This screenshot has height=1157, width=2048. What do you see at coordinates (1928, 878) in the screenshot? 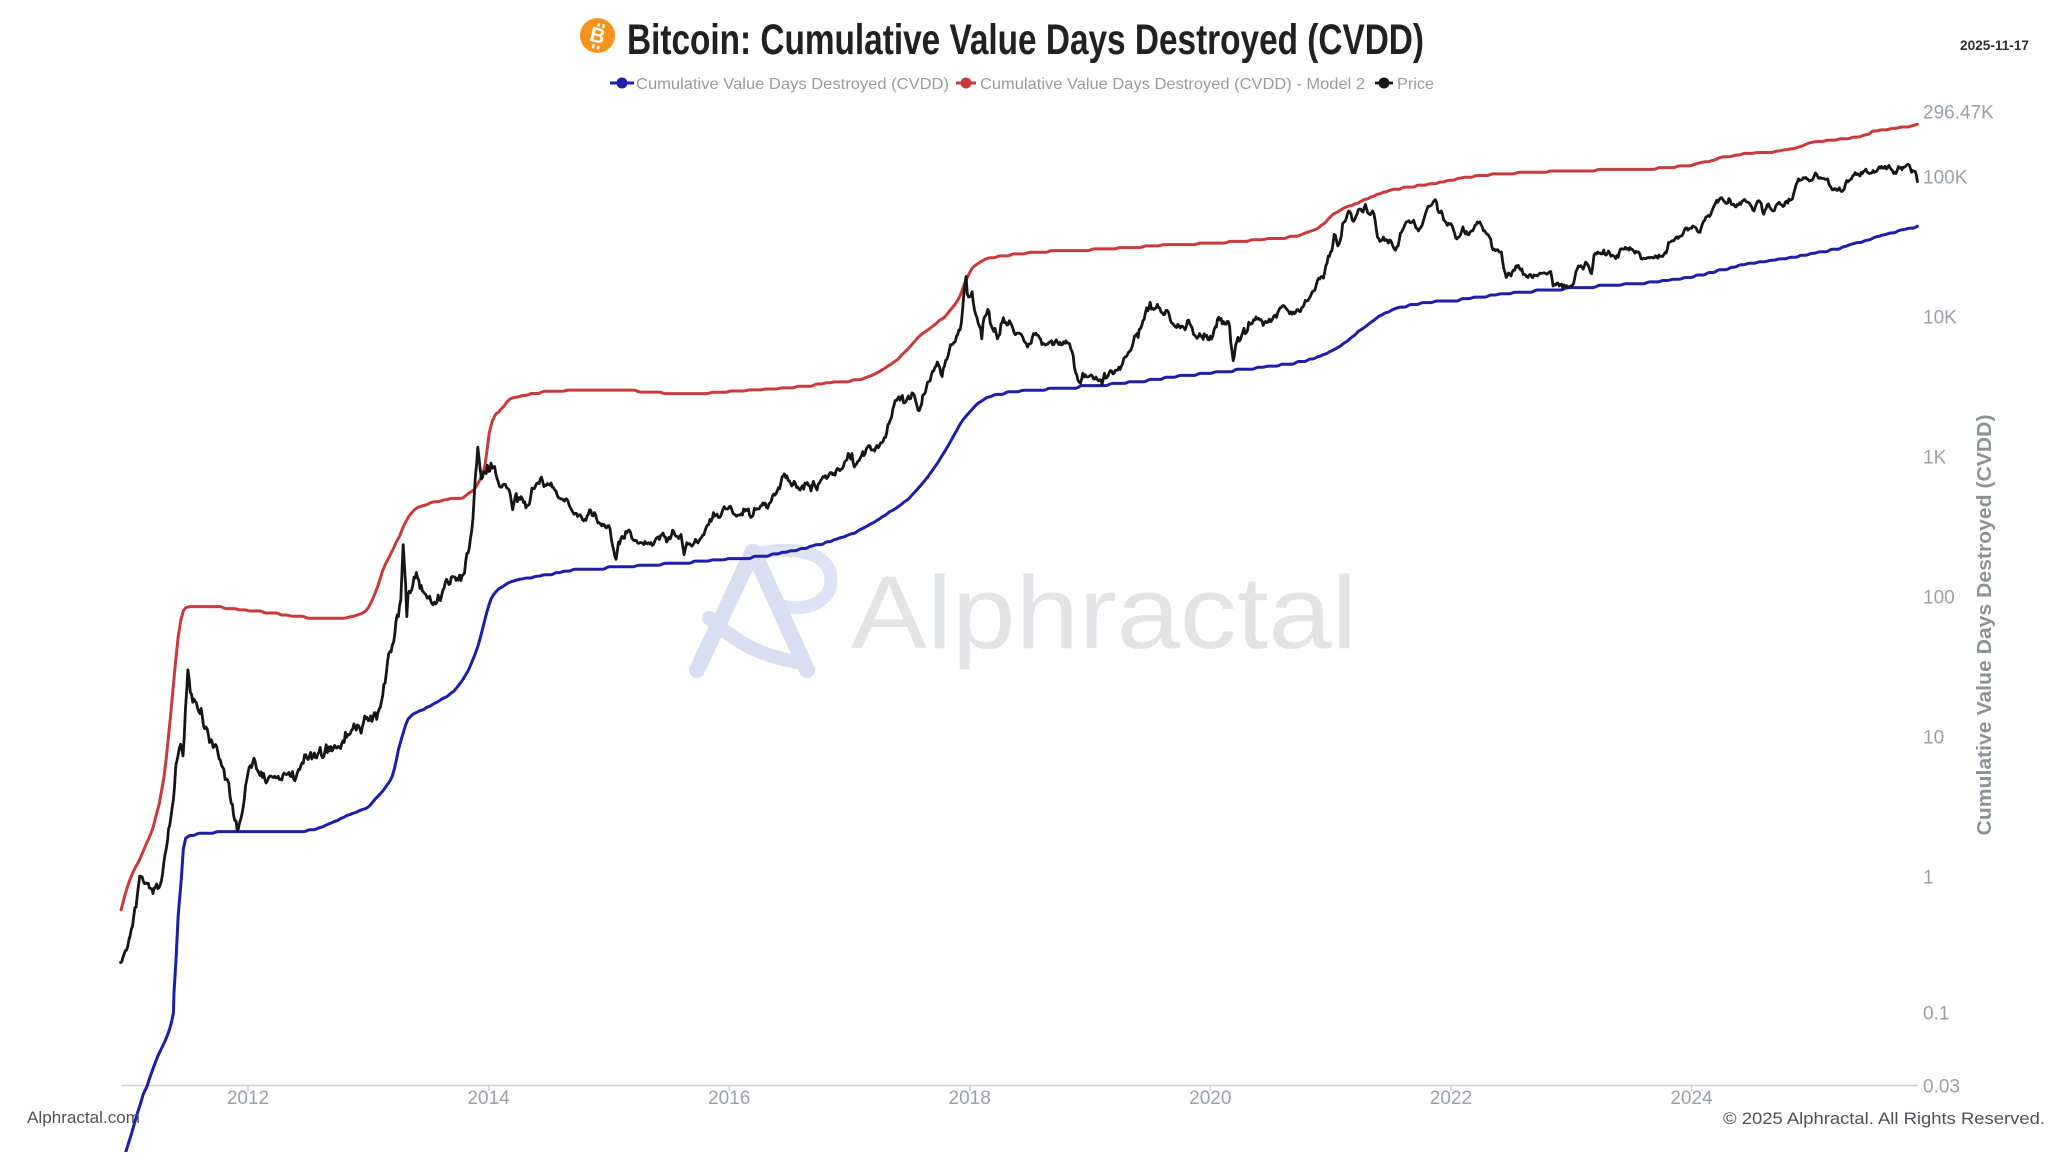
I see `svg-text: 1` at bounding box center [1928, 878].